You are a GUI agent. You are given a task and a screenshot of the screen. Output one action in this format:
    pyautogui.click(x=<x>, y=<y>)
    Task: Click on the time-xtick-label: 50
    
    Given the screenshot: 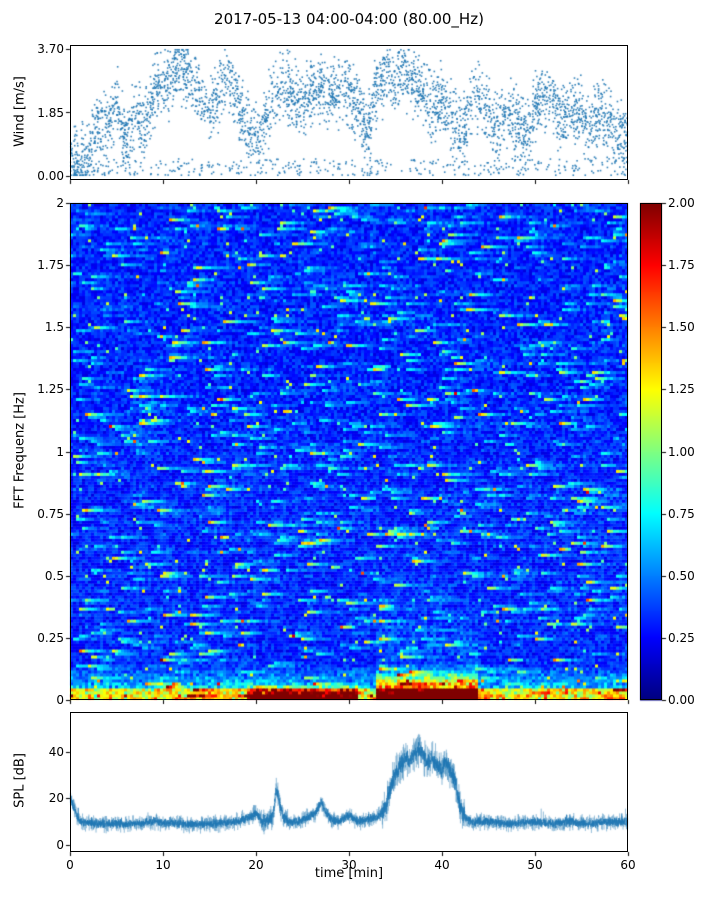 What is the action you would take?
    pyautogui.click(x=535, y=865)
    